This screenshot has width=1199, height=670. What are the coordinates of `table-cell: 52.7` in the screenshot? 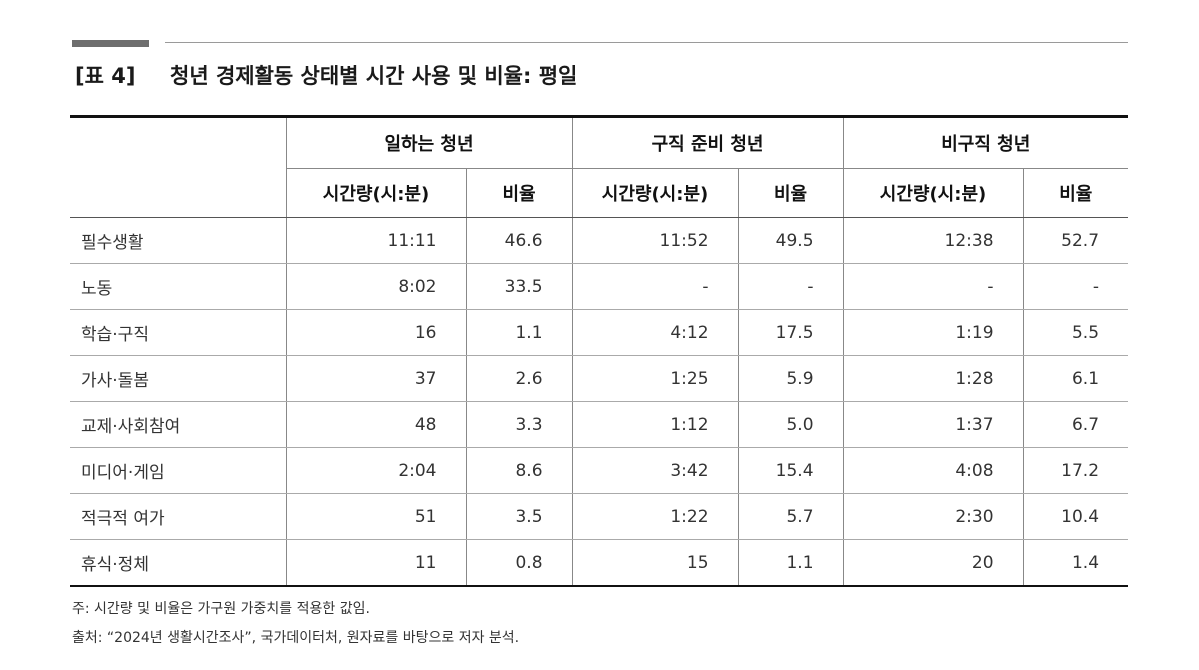 It's located at (1075, 240).